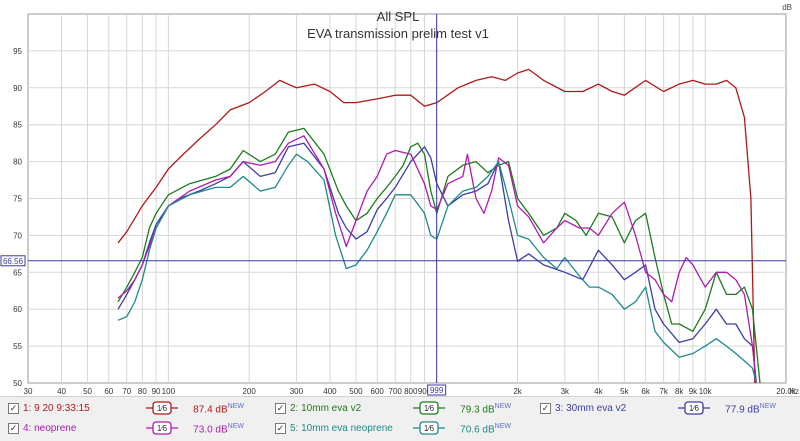 The width and height of the screenshot is (800, 441). Describe the element at coordinates (663, 391) in the screenshot. I see `x-tick-label: 7k` at that location.